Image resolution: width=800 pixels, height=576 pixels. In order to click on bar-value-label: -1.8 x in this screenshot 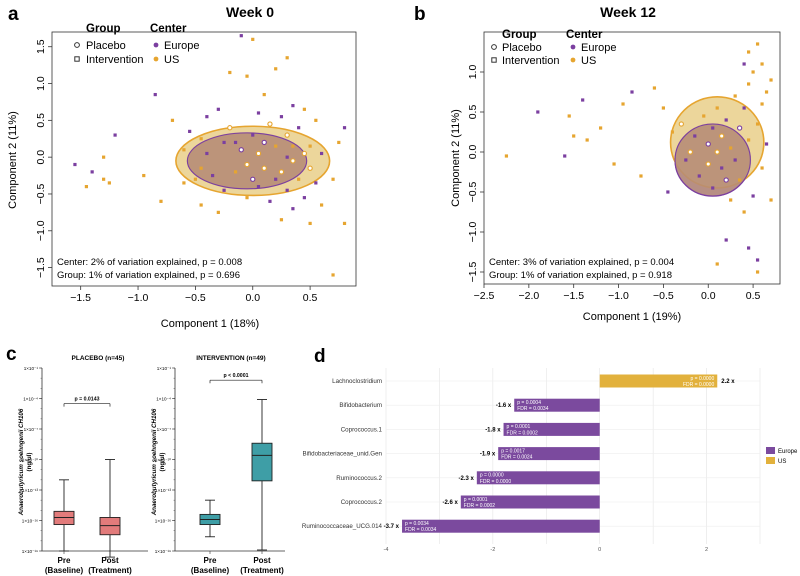, I will do `click(493, 430)`.